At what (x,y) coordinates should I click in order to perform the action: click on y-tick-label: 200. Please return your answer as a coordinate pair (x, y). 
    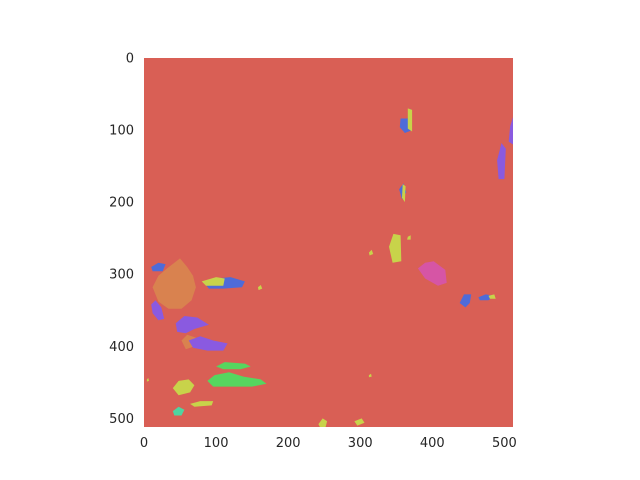
    Looking at the image, I should click on (121, 203).